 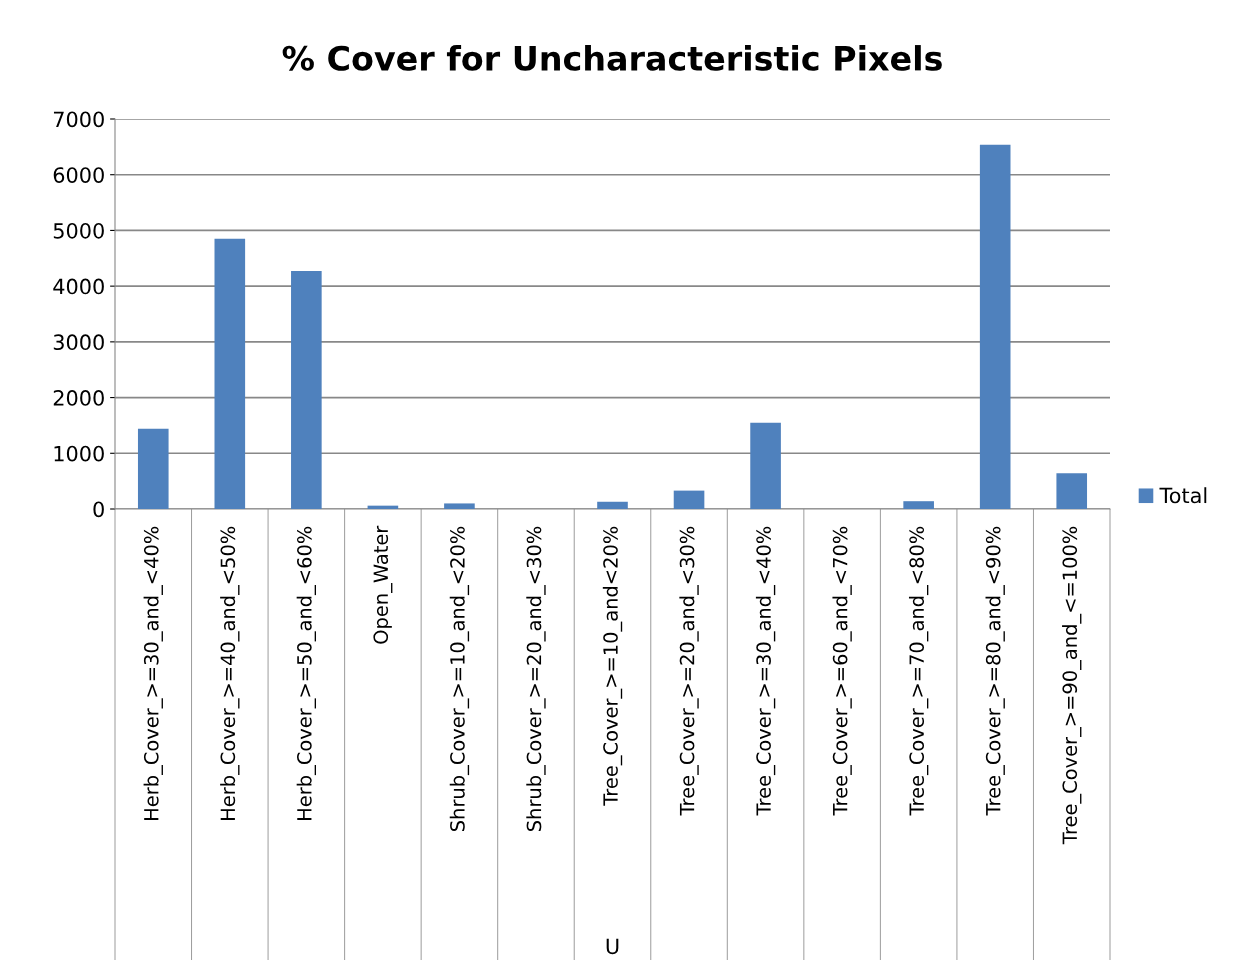 I want to click on y-tick-label: 0, so click(x=98, y=509).